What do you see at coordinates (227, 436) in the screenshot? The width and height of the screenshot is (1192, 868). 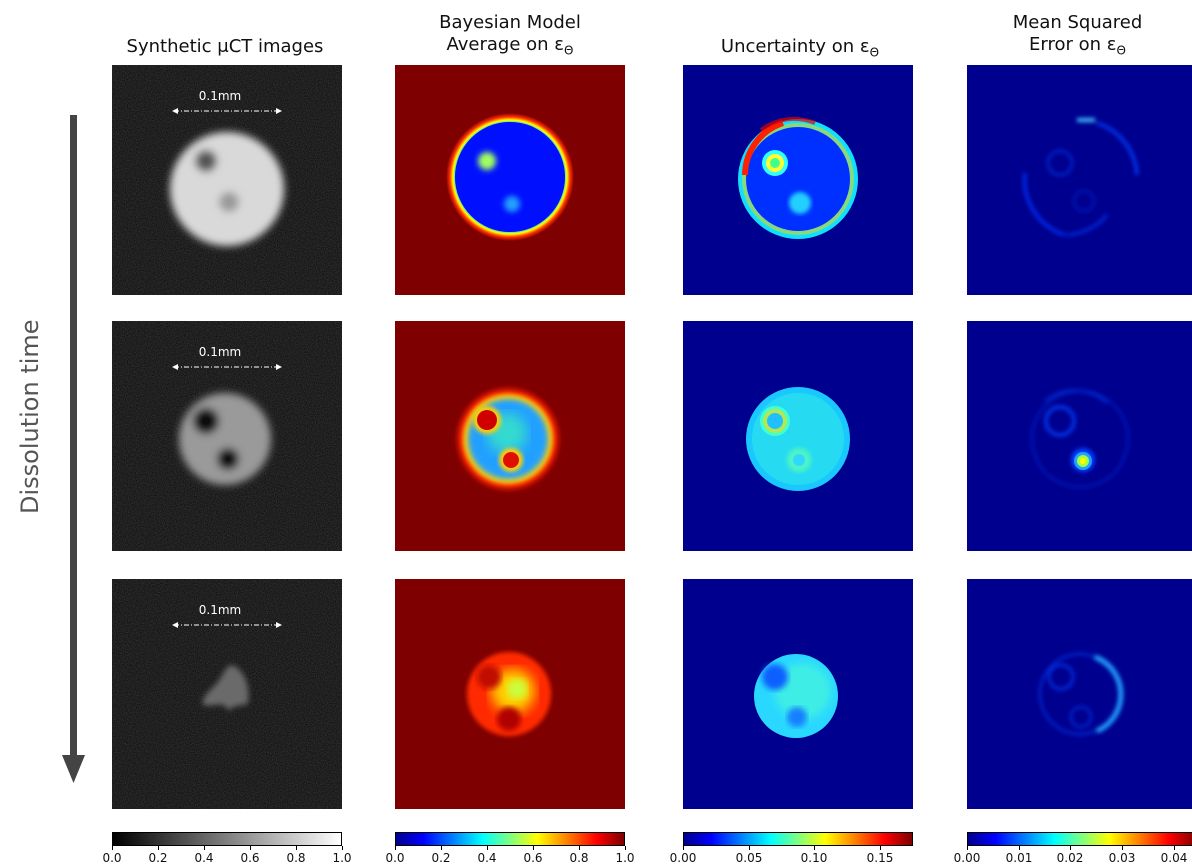 I see `ct-image-row-2: 0.1mm` at bounding box center [227, 436].